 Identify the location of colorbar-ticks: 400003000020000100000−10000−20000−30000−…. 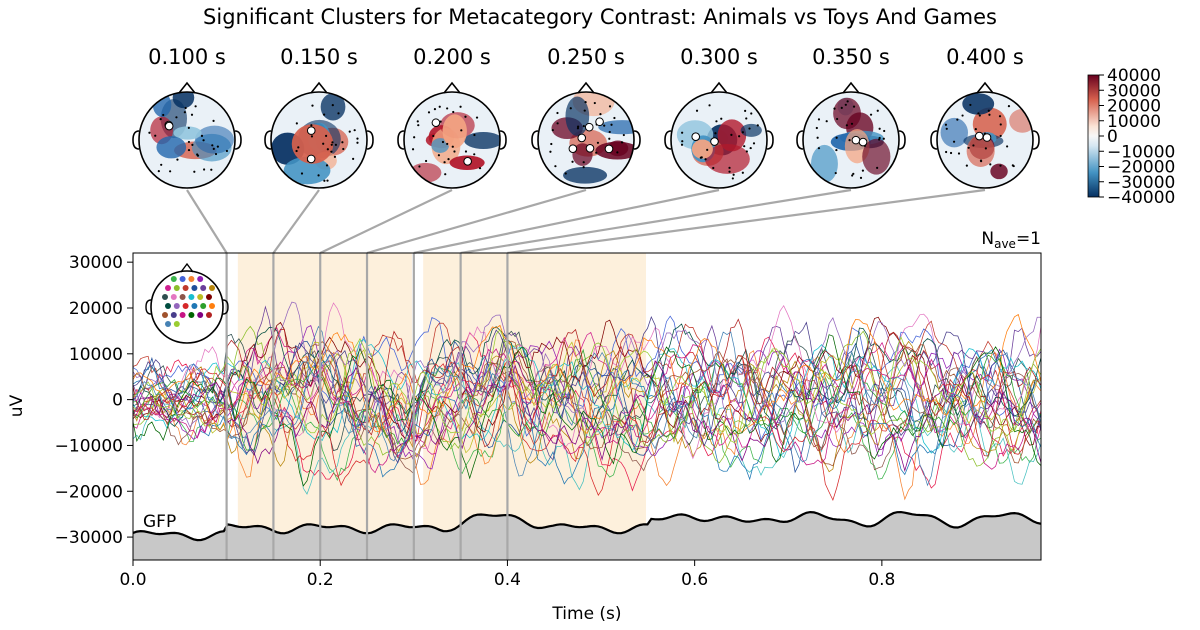
(1137, 137).